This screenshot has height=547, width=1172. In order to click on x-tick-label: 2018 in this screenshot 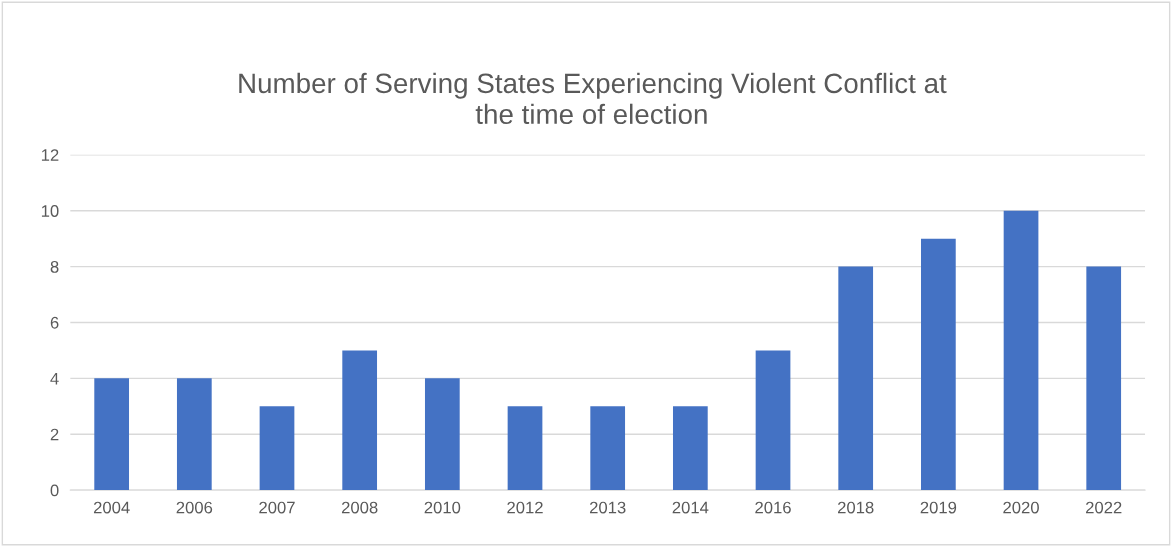, I will do `click(856, 507)`.